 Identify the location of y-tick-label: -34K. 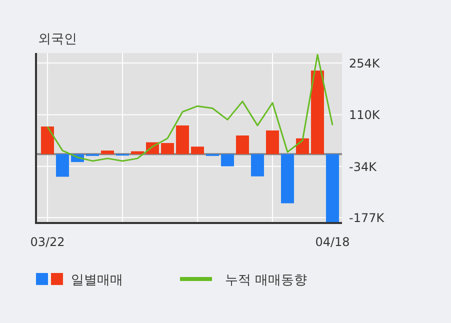
(363, 167).